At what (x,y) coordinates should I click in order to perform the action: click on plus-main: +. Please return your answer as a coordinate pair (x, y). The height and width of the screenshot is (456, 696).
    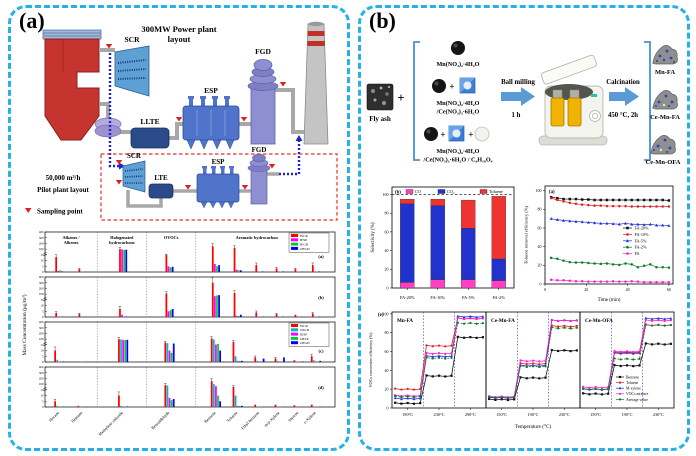
    Looking at the image, I should click on (400, 97).